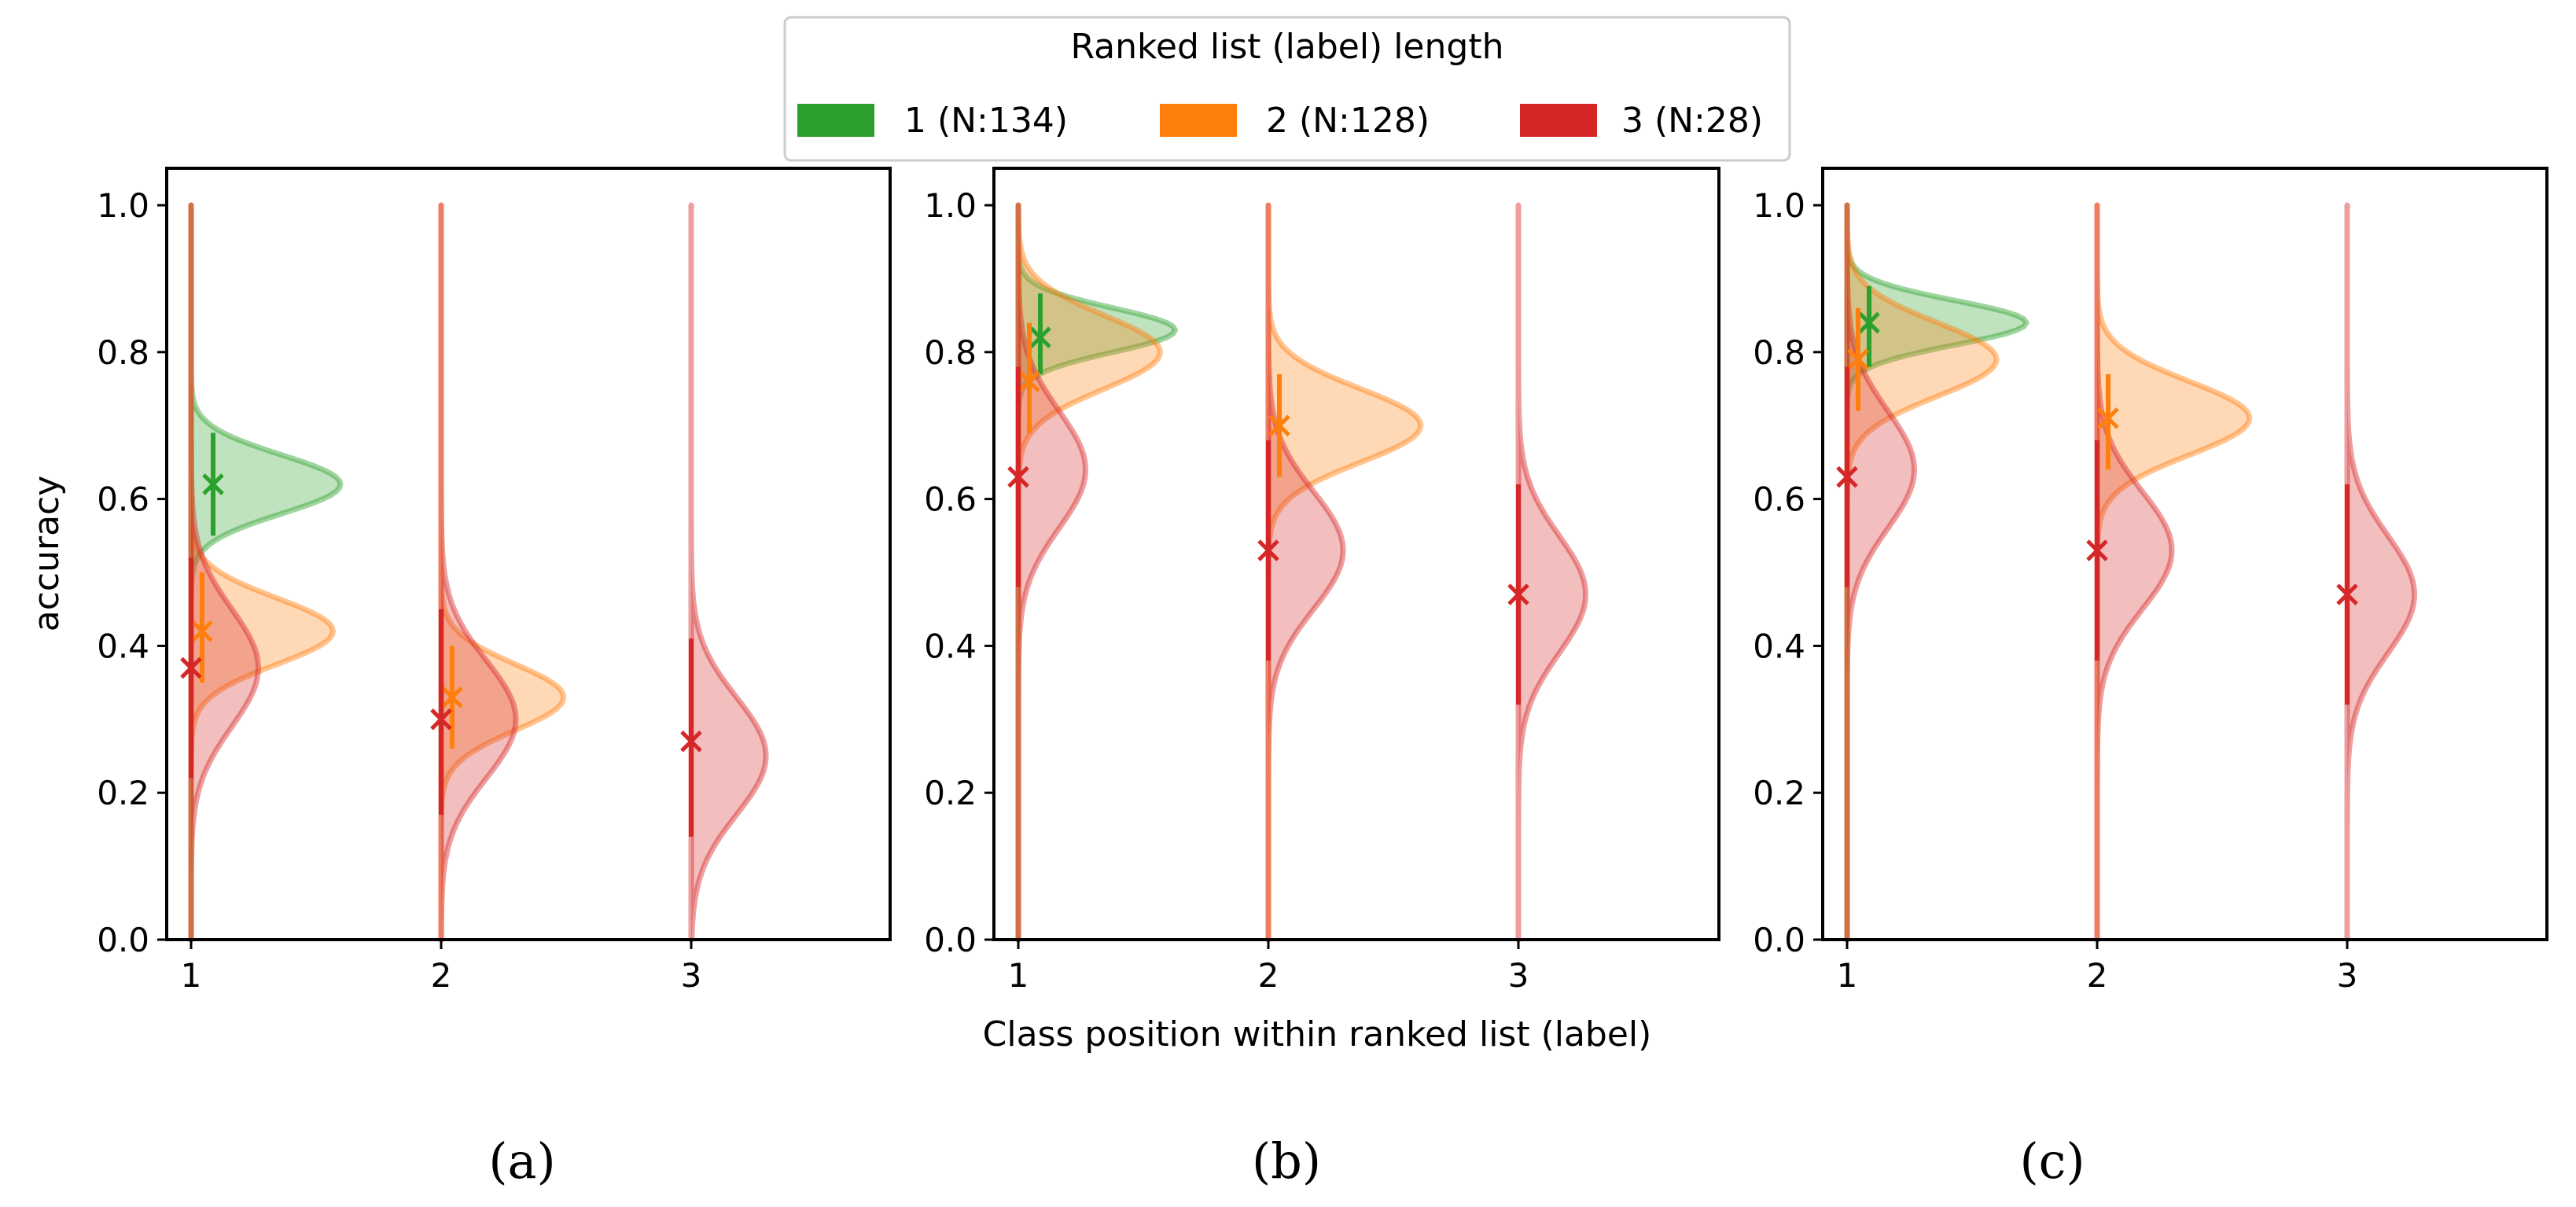 Image resolution: width=2576 pixels, height=1207 pixels. I want to click on xtick-label-a-0: 1, so click(191, 975).